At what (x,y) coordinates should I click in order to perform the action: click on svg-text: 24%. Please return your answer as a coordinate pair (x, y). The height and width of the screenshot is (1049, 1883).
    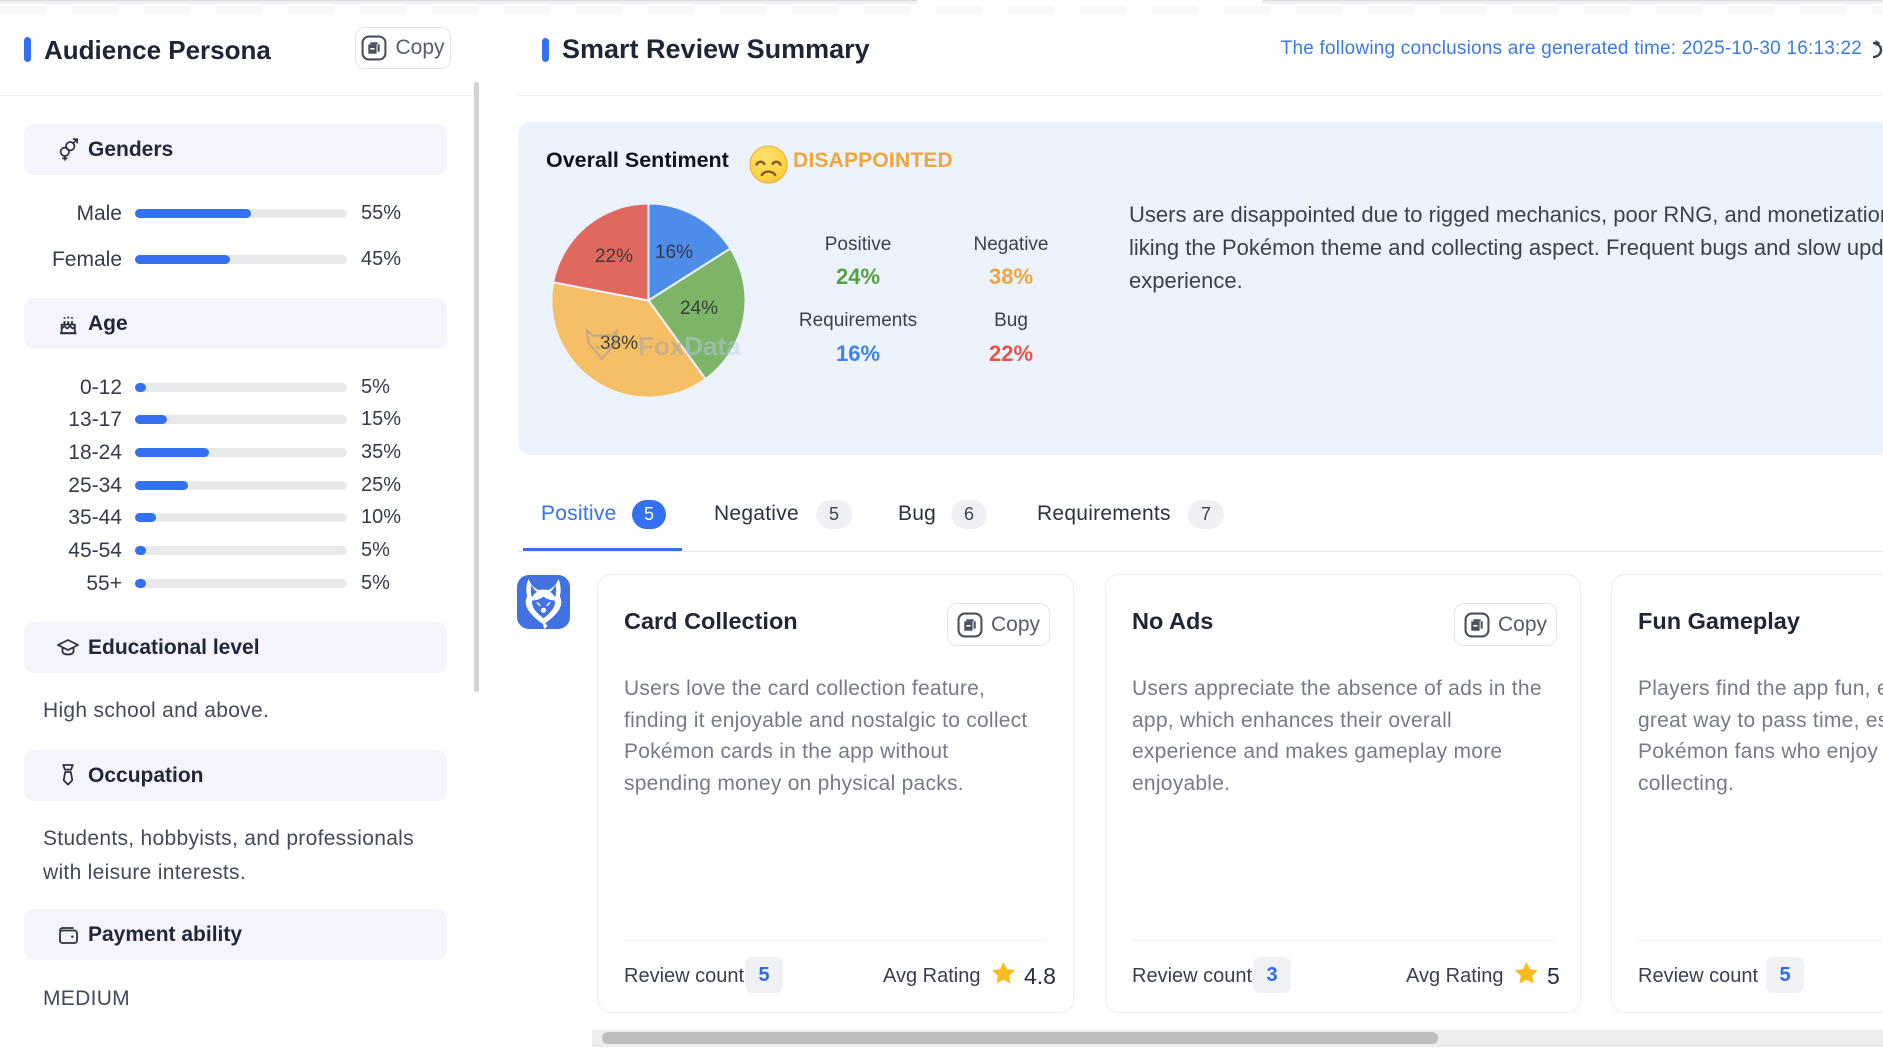
    Looking at the image, I should click on (699, 308).